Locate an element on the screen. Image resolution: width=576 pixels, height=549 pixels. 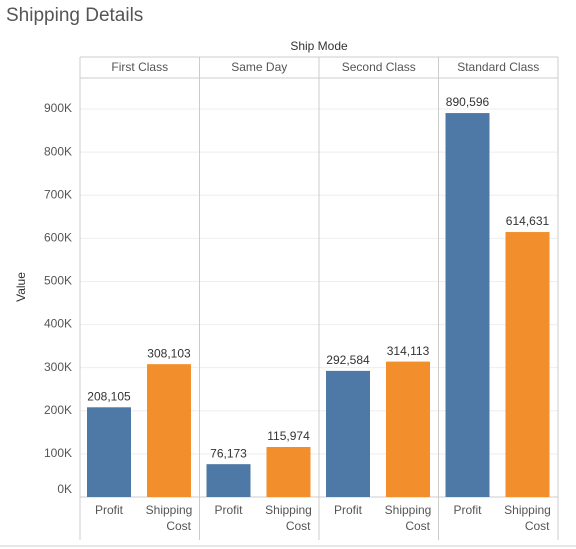
y-tick-label: 900K is located at coordinates (58, 108).